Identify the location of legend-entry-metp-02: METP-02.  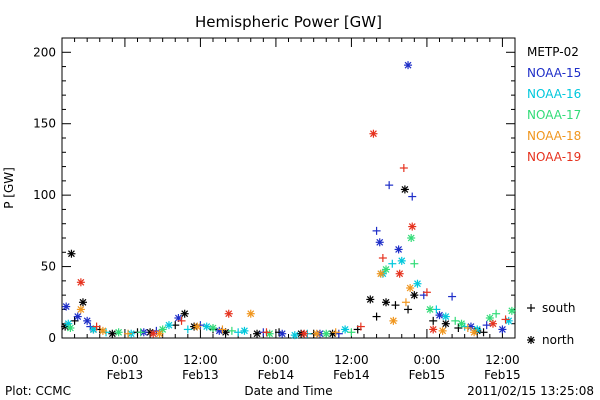
(553, 52).